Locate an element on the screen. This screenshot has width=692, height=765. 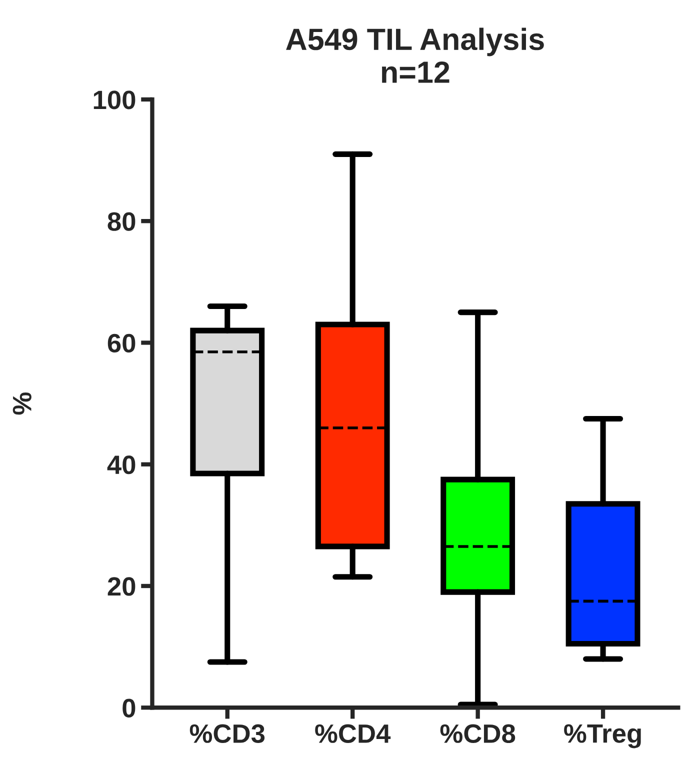
x-tick-label: %Treg is located at coordinates (602, 736).